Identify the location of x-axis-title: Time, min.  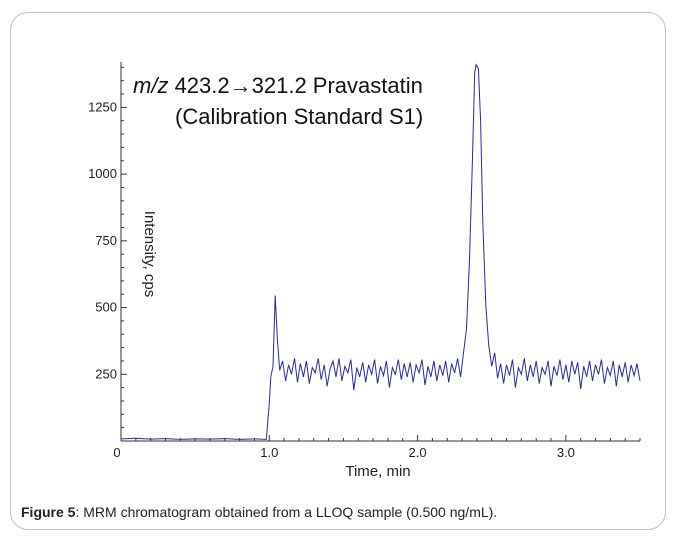
(377, 471).